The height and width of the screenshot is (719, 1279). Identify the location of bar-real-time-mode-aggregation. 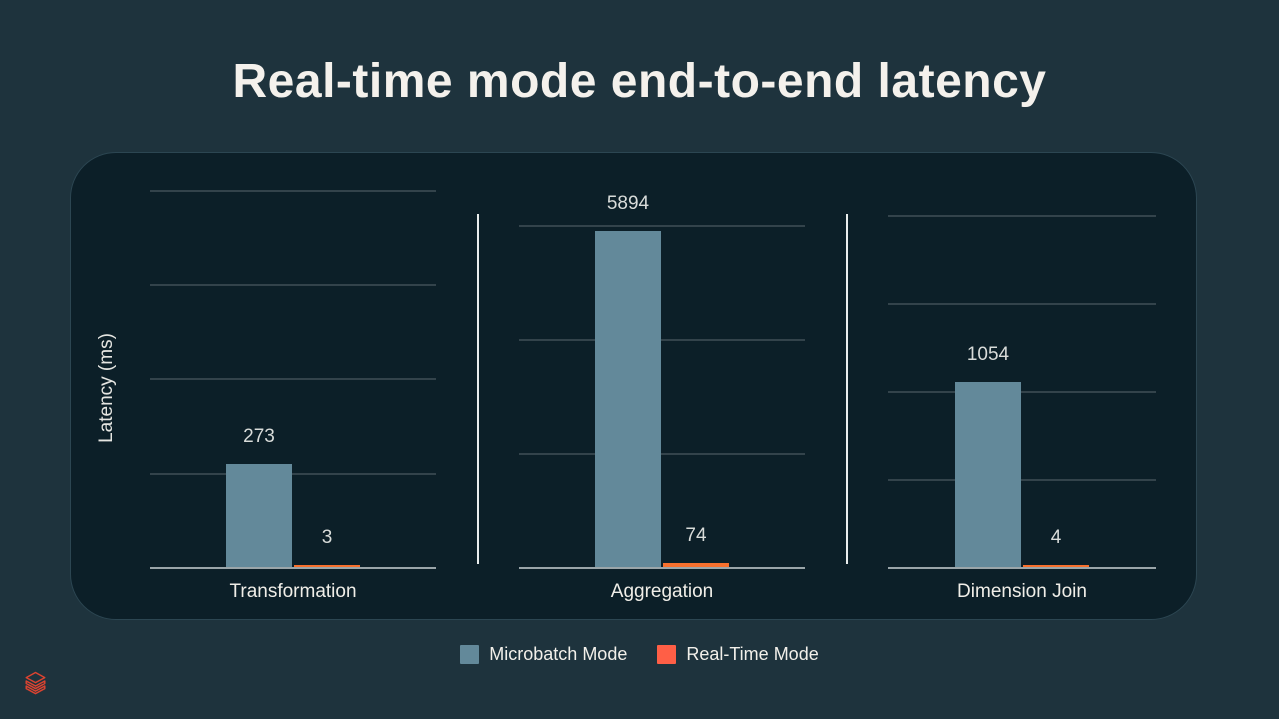
(696, 564).